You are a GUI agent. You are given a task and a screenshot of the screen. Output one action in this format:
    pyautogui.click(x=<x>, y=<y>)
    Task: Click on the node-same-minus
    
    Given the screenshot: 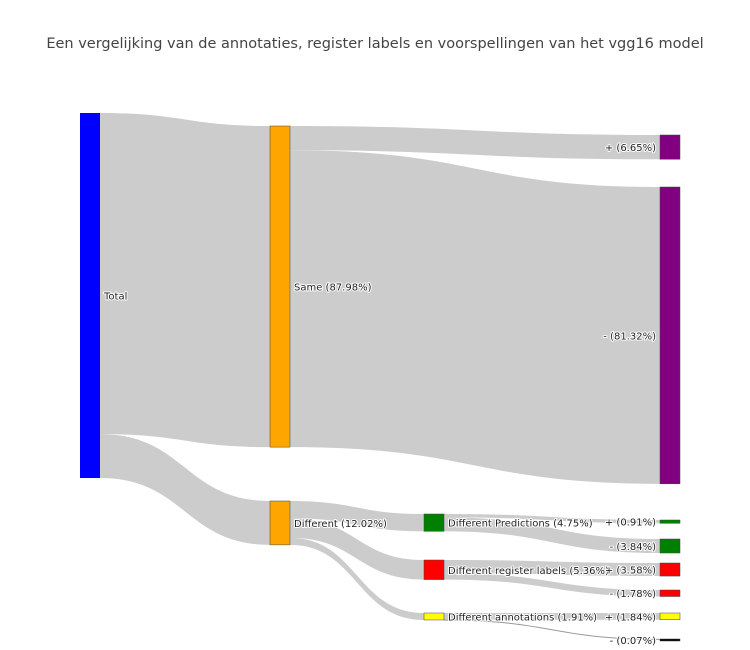 What is the action you would take?
    pyautogui.click(x=670, y=335)
    